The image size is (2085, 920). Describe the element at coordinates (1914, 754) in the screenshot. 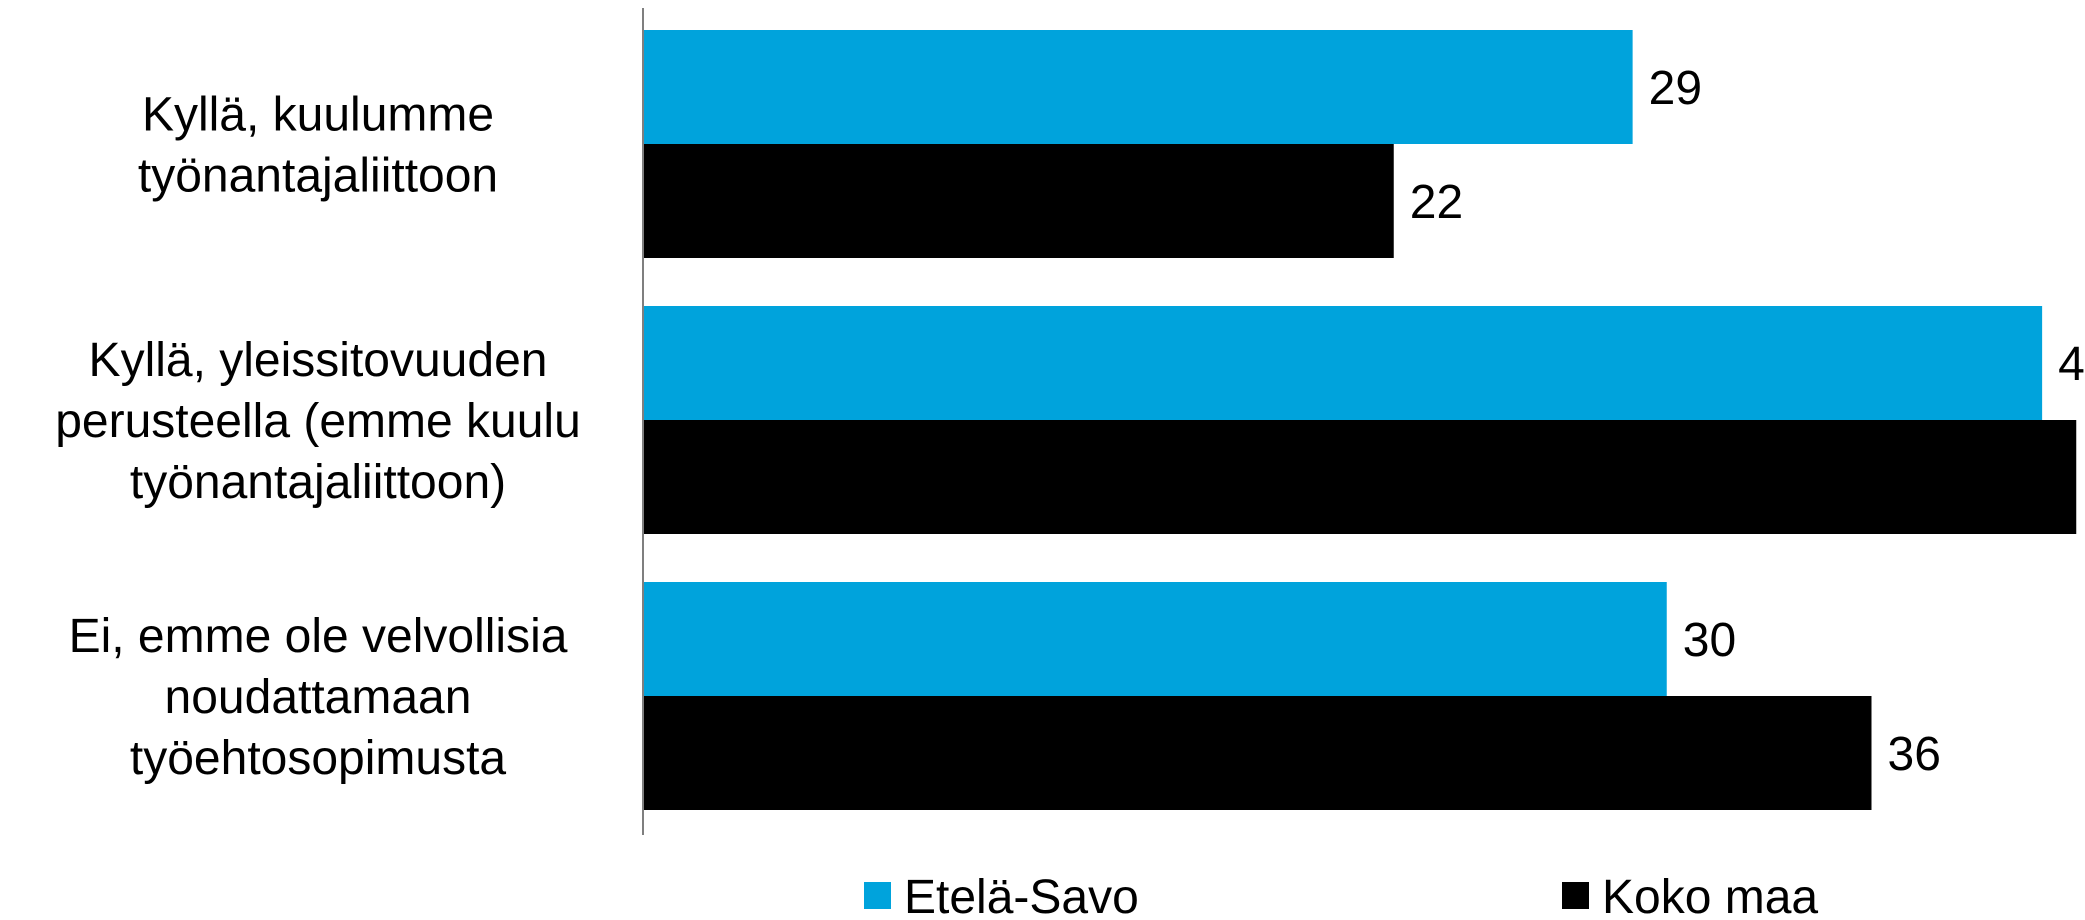

I see `data-label: 36` at that location.